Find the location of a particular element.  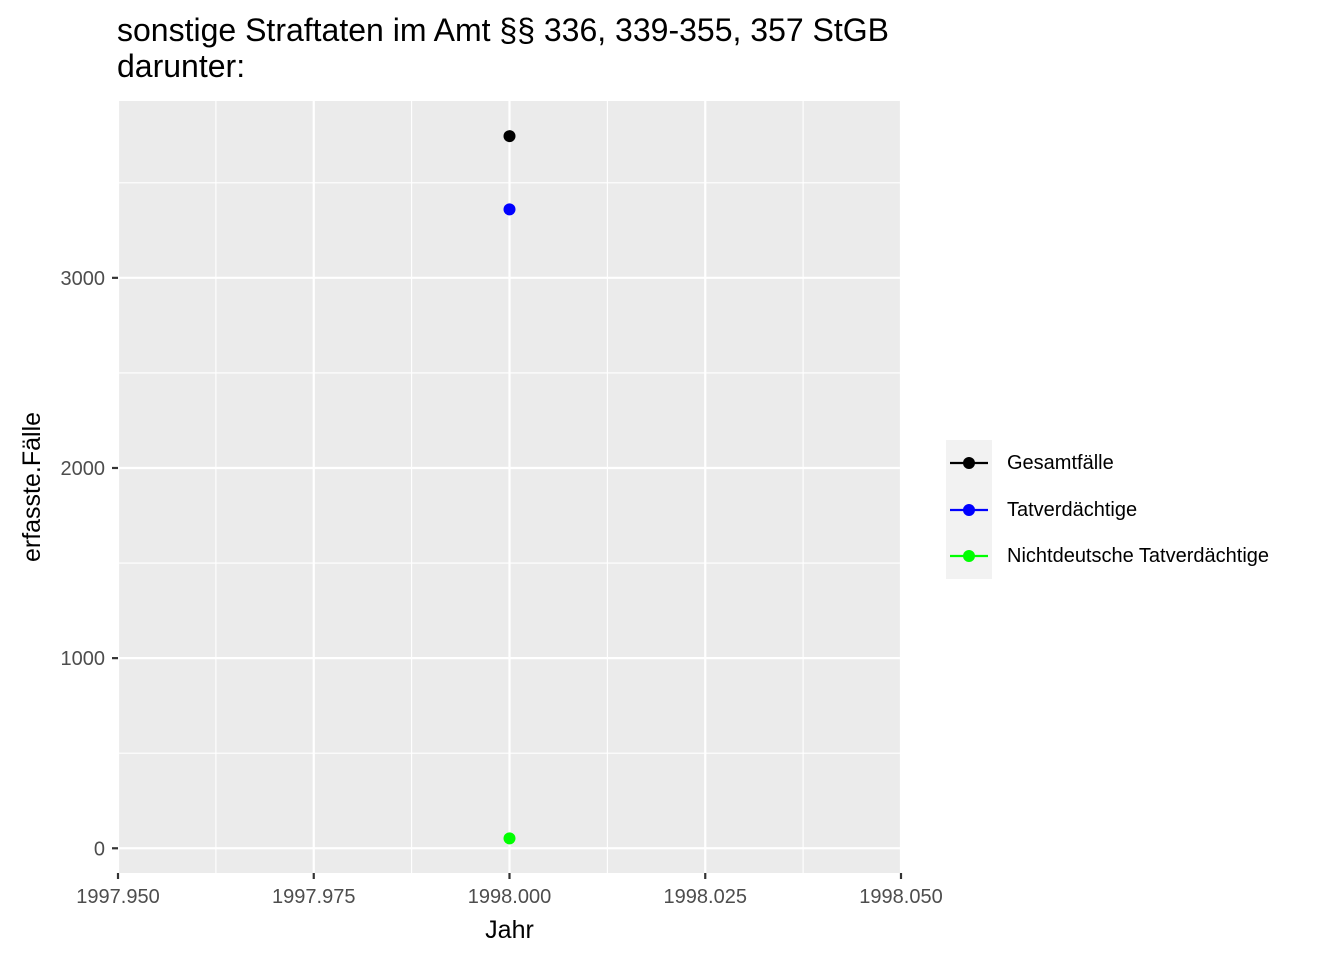

legend-item: Gesamtfälle is located at coordinates (1145, 463).